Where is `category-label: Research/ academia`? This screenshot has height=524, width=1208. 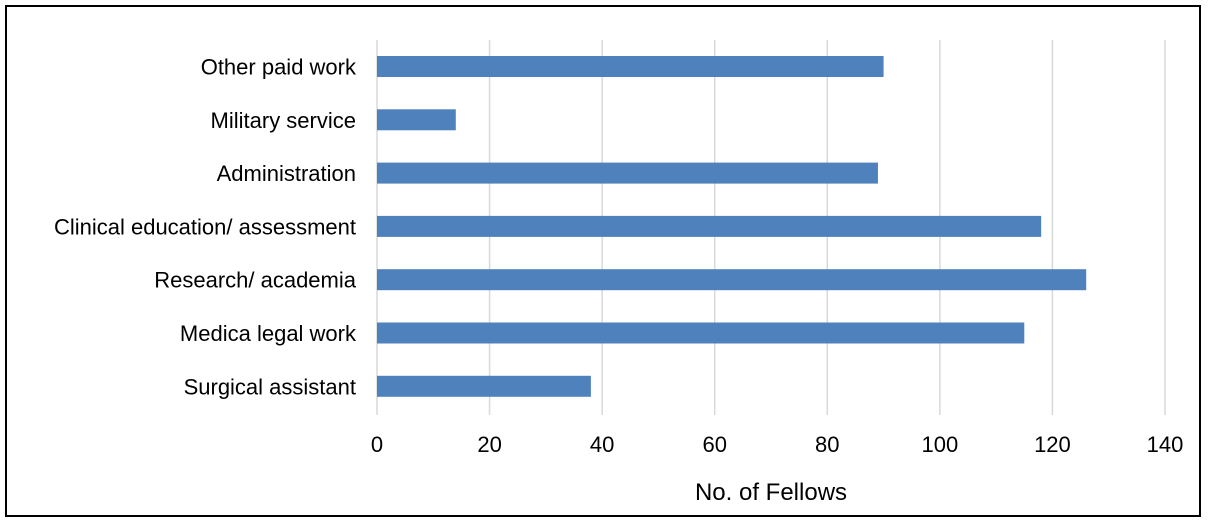 category-label: Research/ academia is located at coordinates (255, 280).